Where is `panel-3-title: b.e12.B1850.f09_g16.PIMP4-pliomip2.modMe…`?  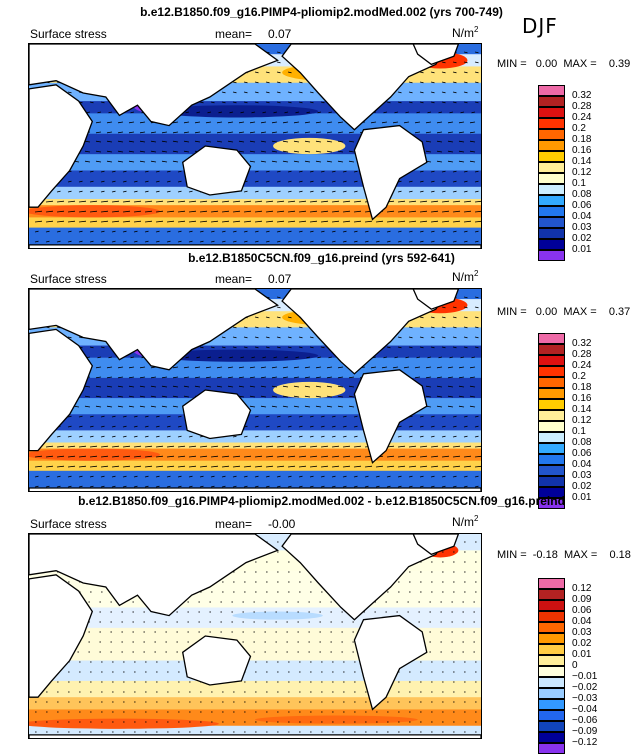
panel-3-title: b.e12.B1850.f09_g16.PIMP4-pliomip2.modMe… is located at coordinates (321, 501).